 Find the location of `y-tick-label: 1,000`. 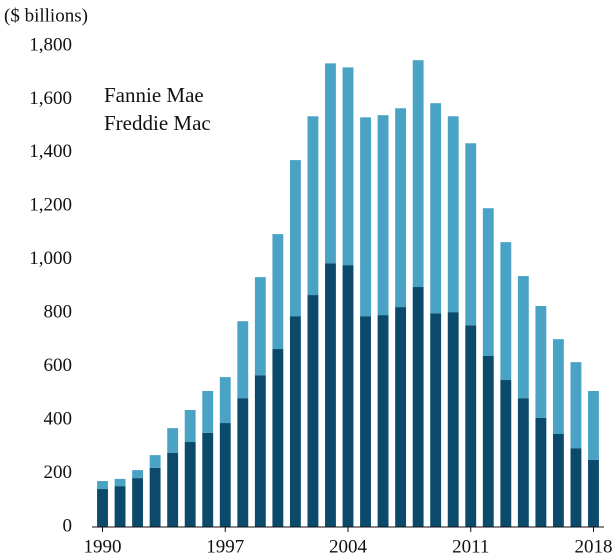

y-tick-label: 1,000 is located at coordinates (50, 258).